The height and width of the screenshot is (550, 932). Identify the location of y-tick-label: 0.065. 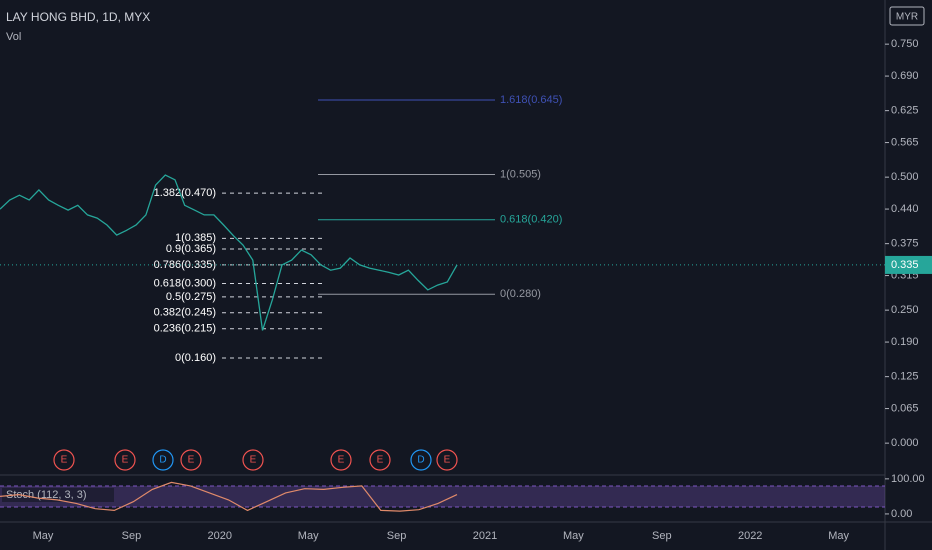
(905, 408).